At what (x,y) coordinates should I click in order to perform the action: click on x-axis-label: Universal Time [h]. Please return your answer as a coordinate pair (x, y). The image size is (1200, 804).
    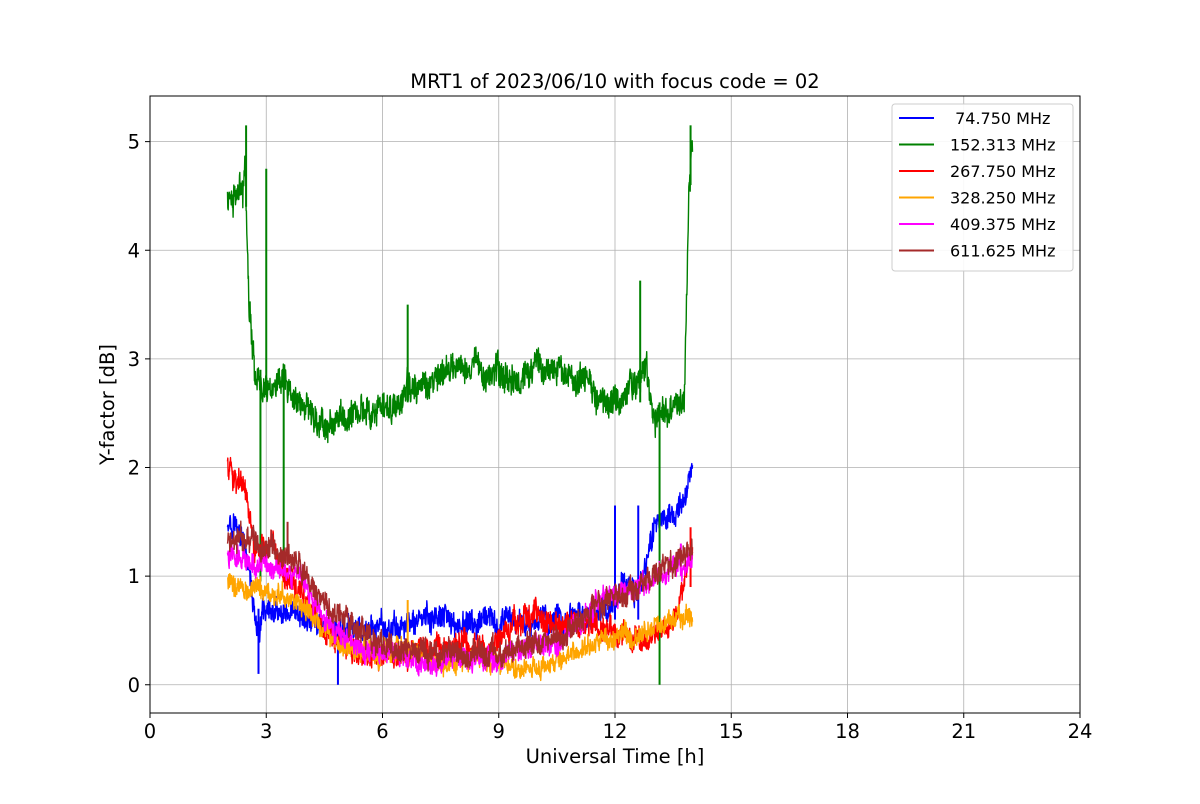
    Looking at the image, I should click on (615, 756).